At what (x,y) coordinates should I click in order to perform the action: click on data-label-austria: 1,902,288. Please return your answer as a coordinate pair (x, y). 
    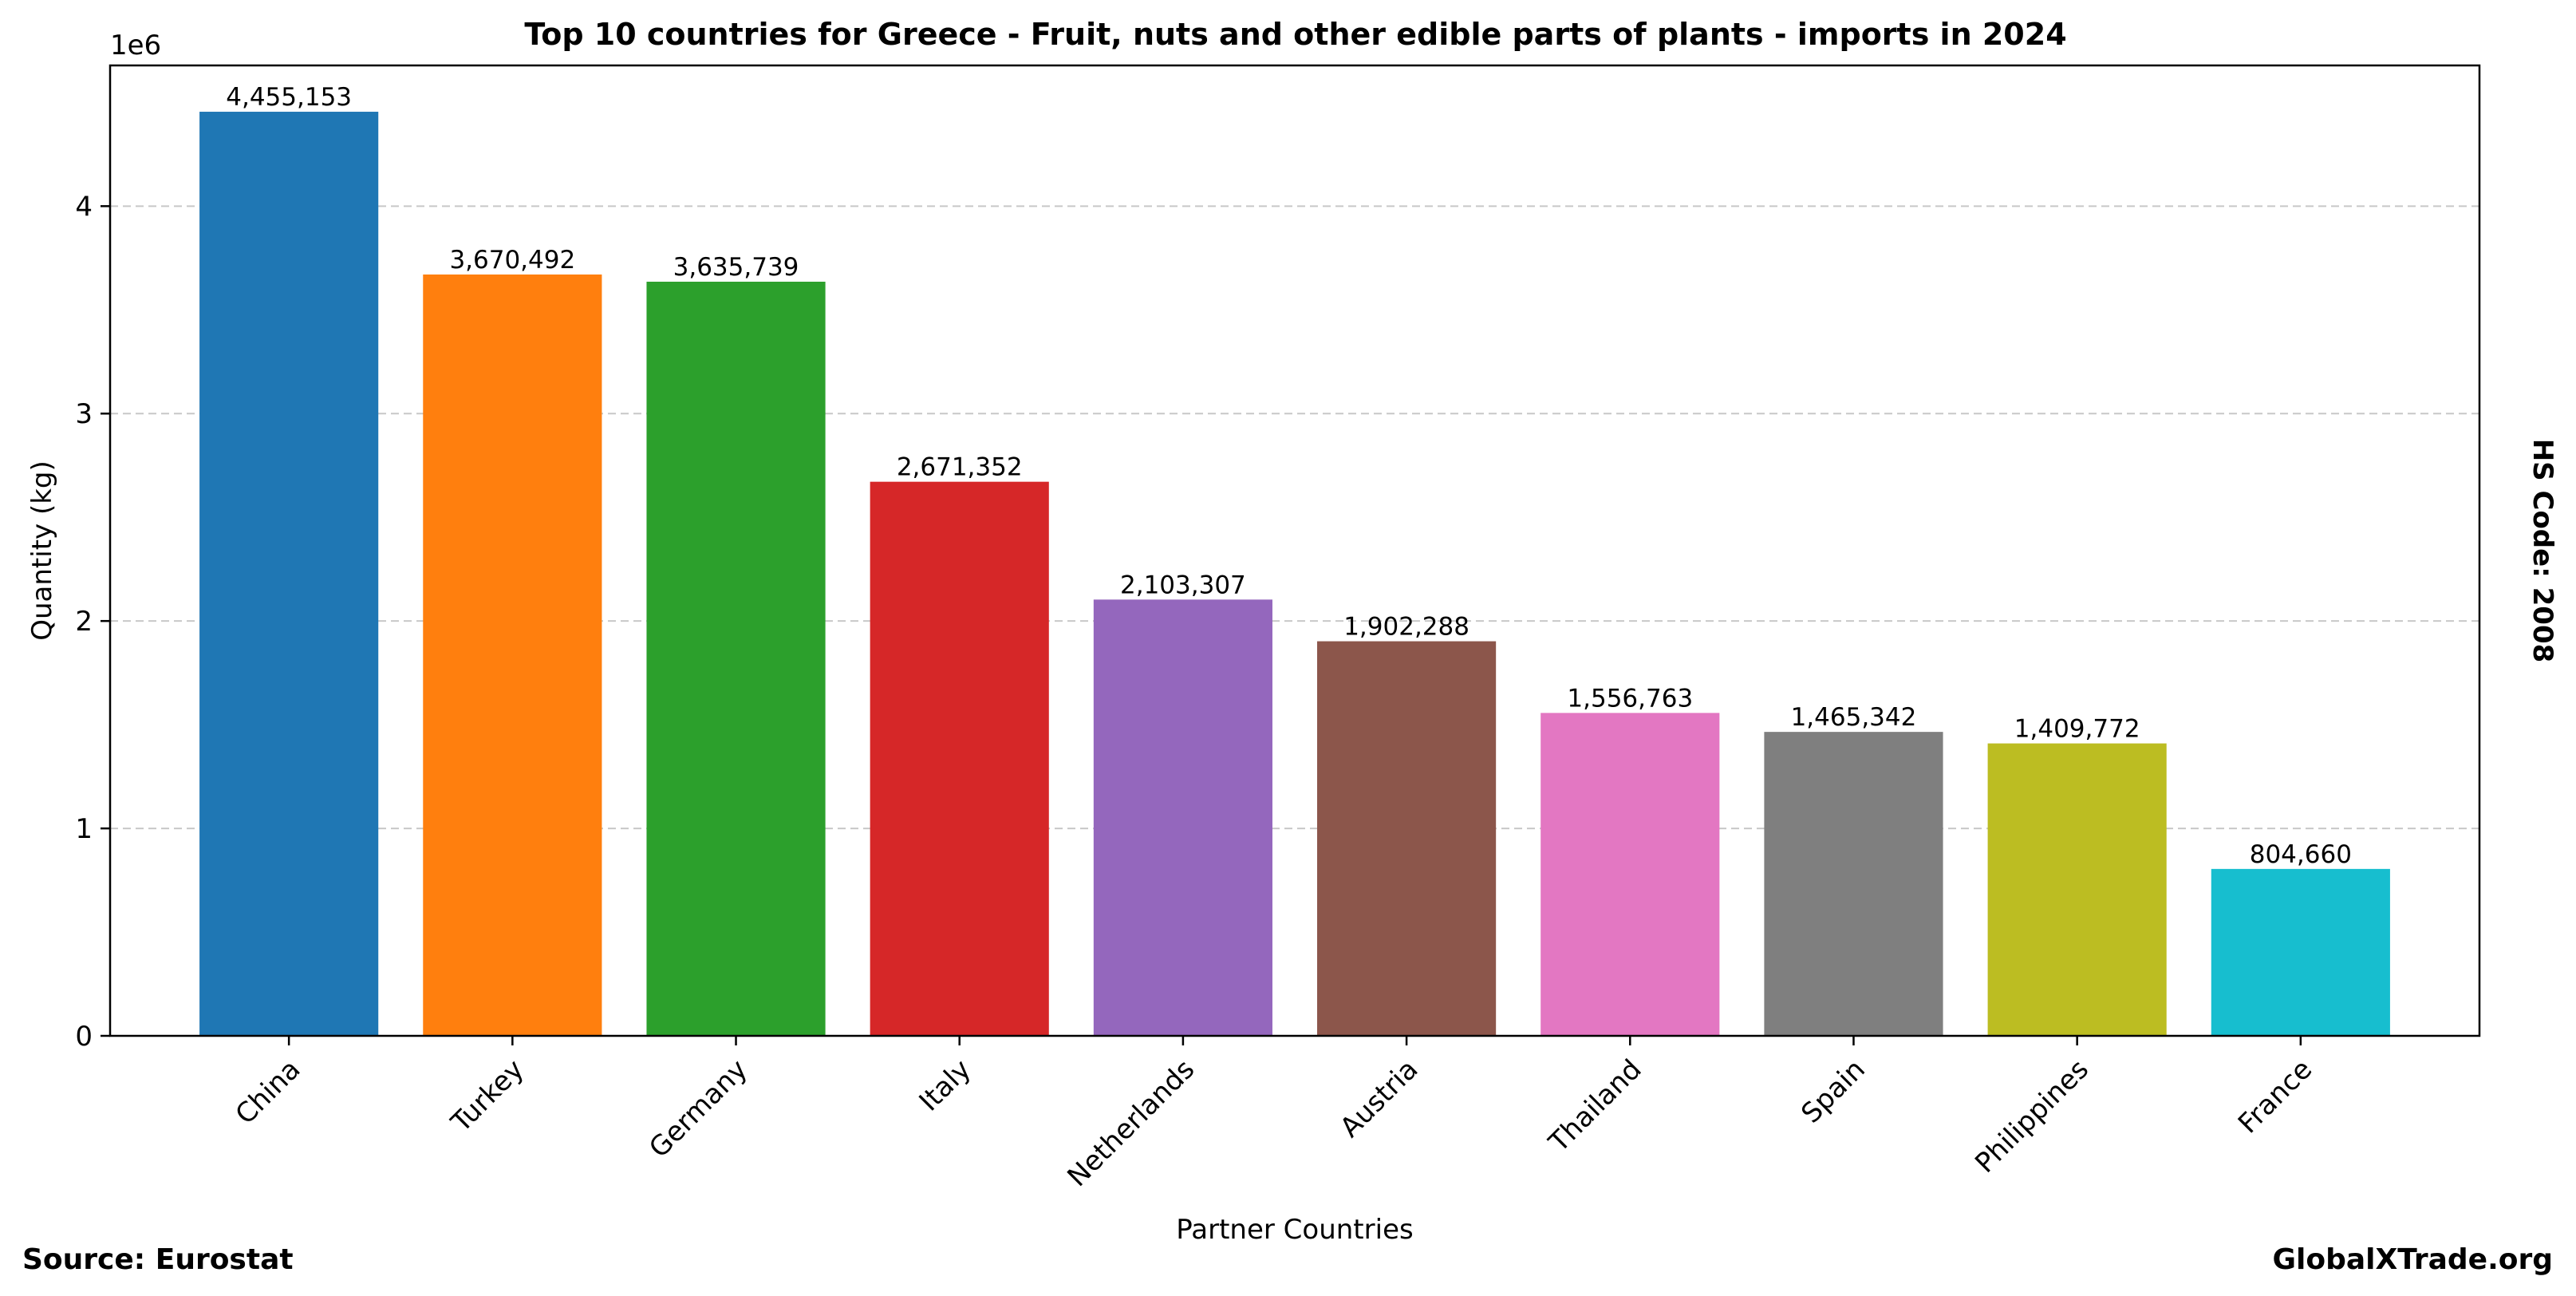
    Looking at the image, I should click on (1406, 628).